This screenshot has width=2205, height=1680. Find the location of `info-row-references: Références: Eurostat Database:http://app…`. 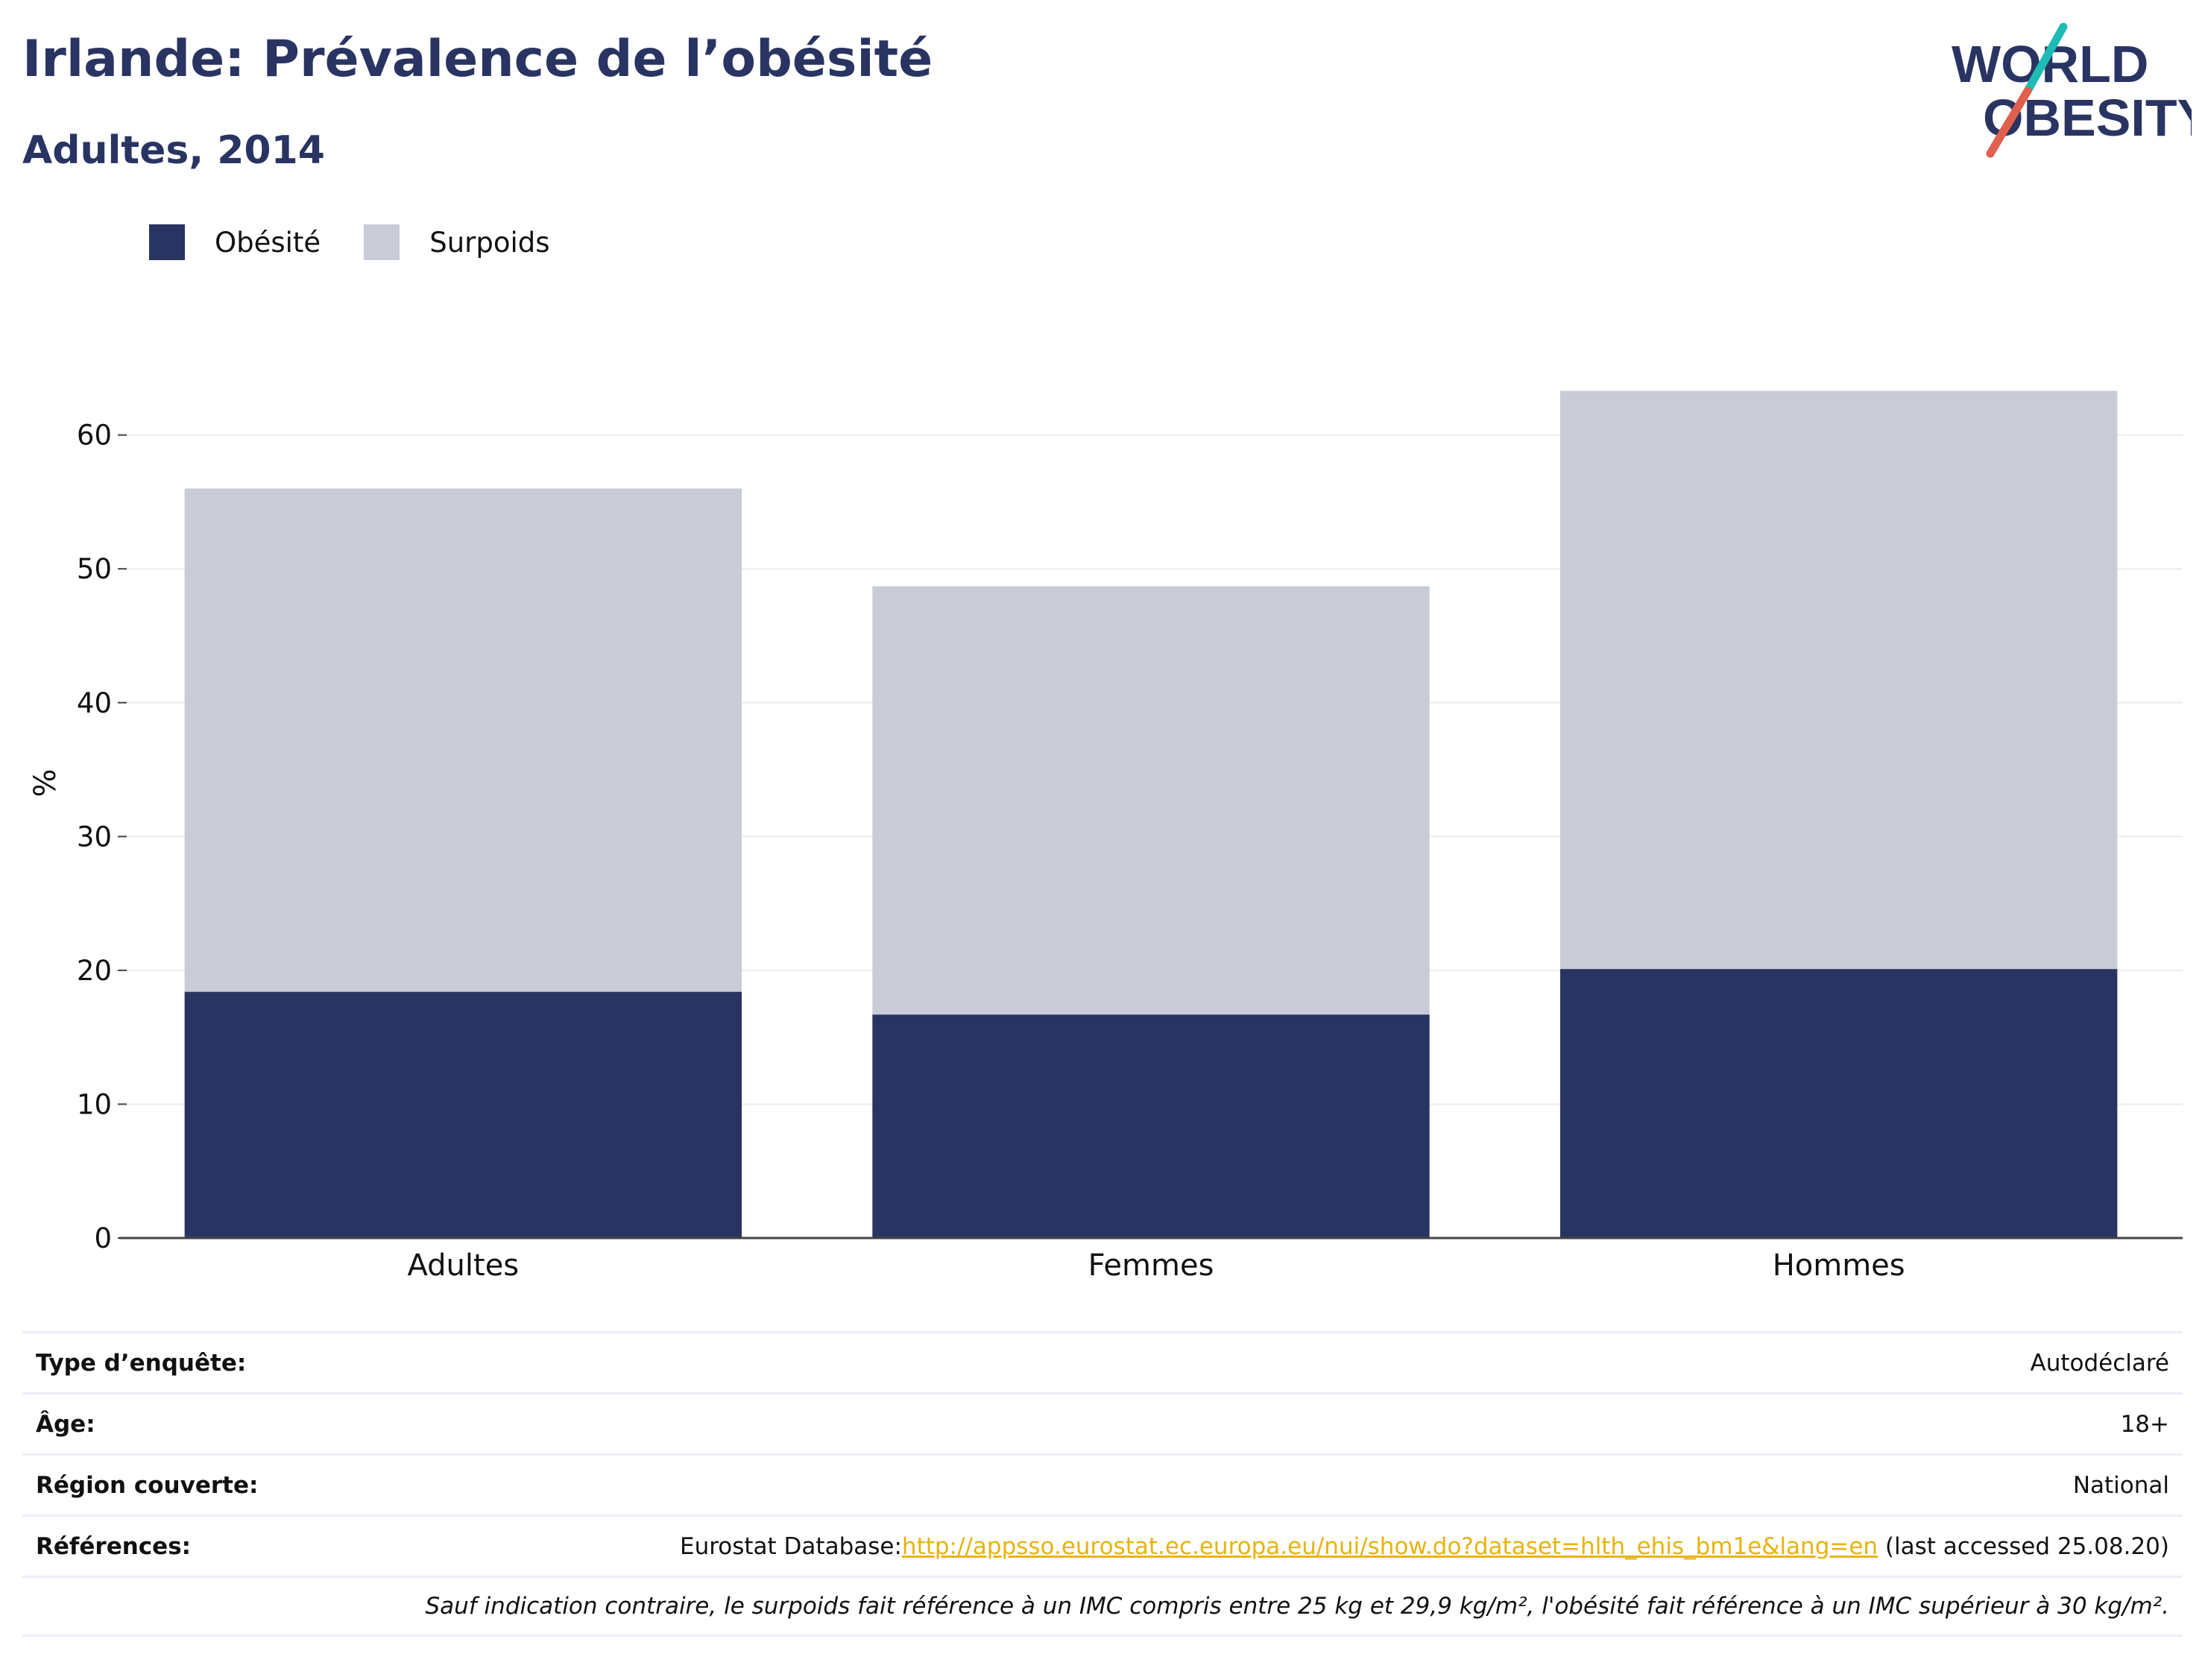

info-row-references: Références: Eurostat Database:http://app… is located at coordinates (1102, 1545).